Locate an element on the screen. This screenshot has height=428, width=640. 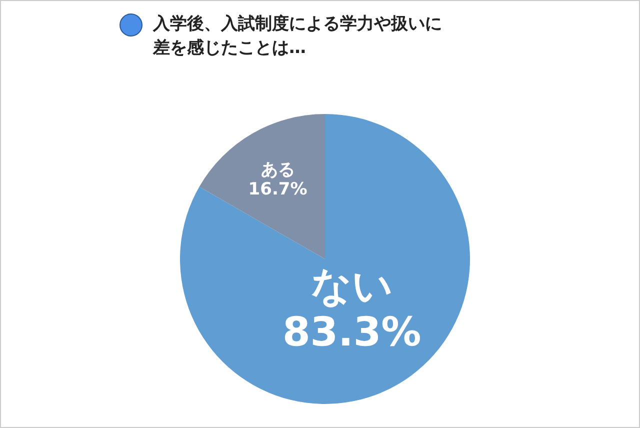
slice-label: ない is located at coordinates (351, 286).